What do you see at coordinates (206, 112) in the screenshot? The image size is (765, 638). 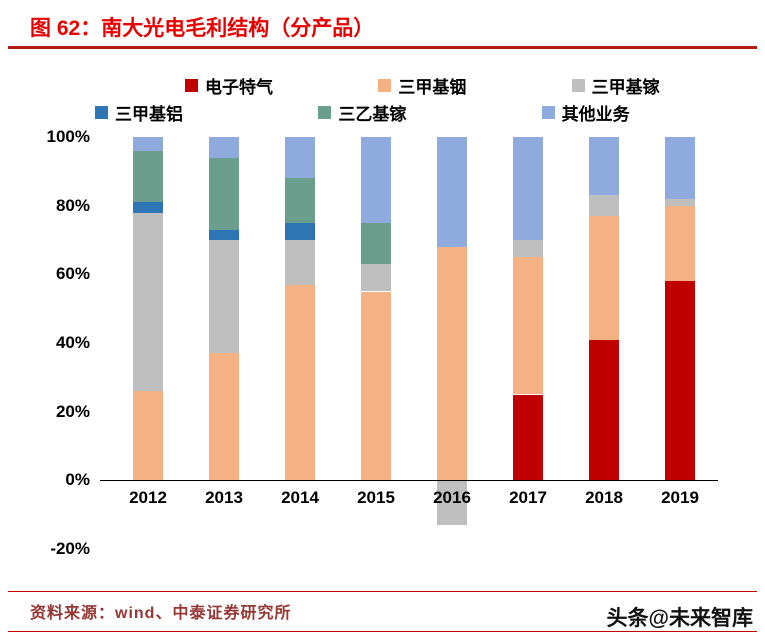 I see `legend-item-3: 三甲基铝` at bounding box center [206, 112].